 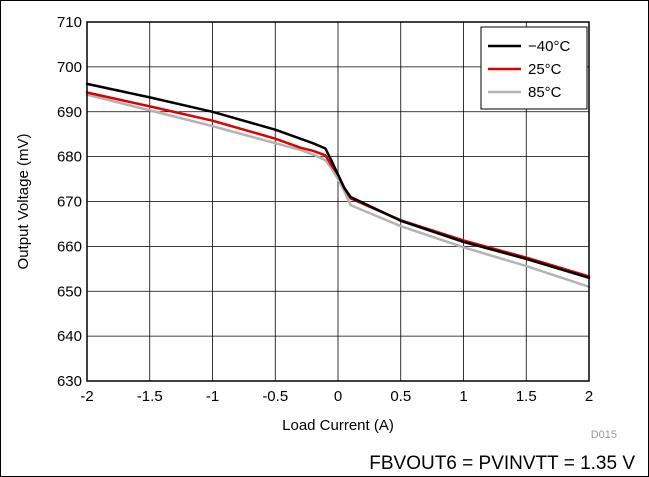 I want to click on x-axis-title: Load Current (A), so click(x=338, y=425).